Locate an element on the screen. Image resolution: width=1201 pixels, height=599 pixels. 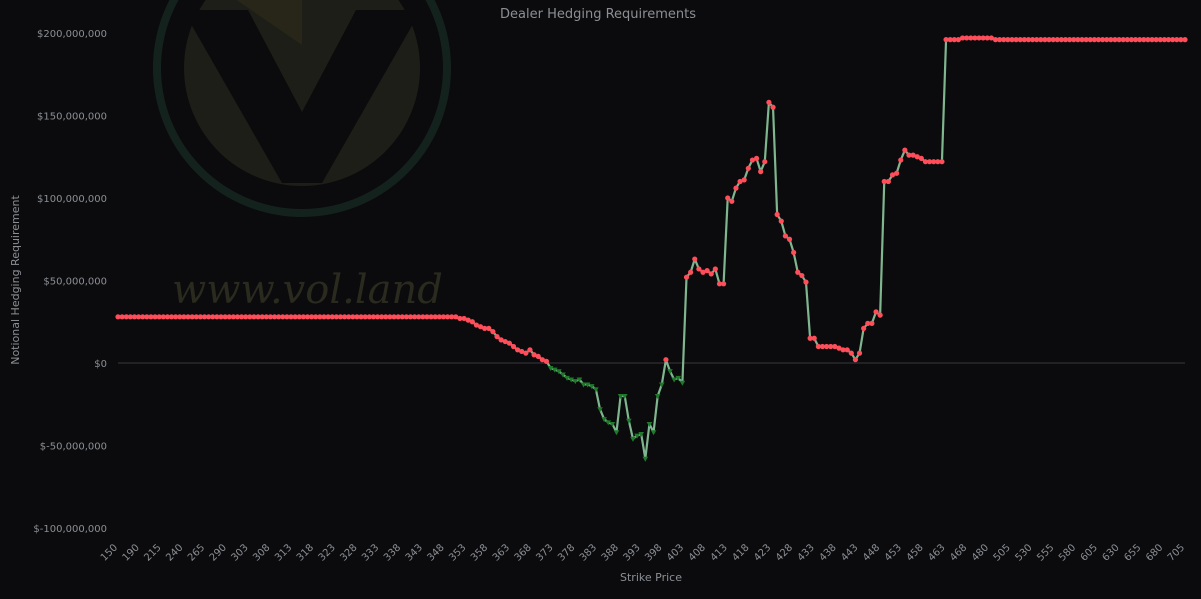
x-tick-label: 373 is located at coordinates (544, 552).